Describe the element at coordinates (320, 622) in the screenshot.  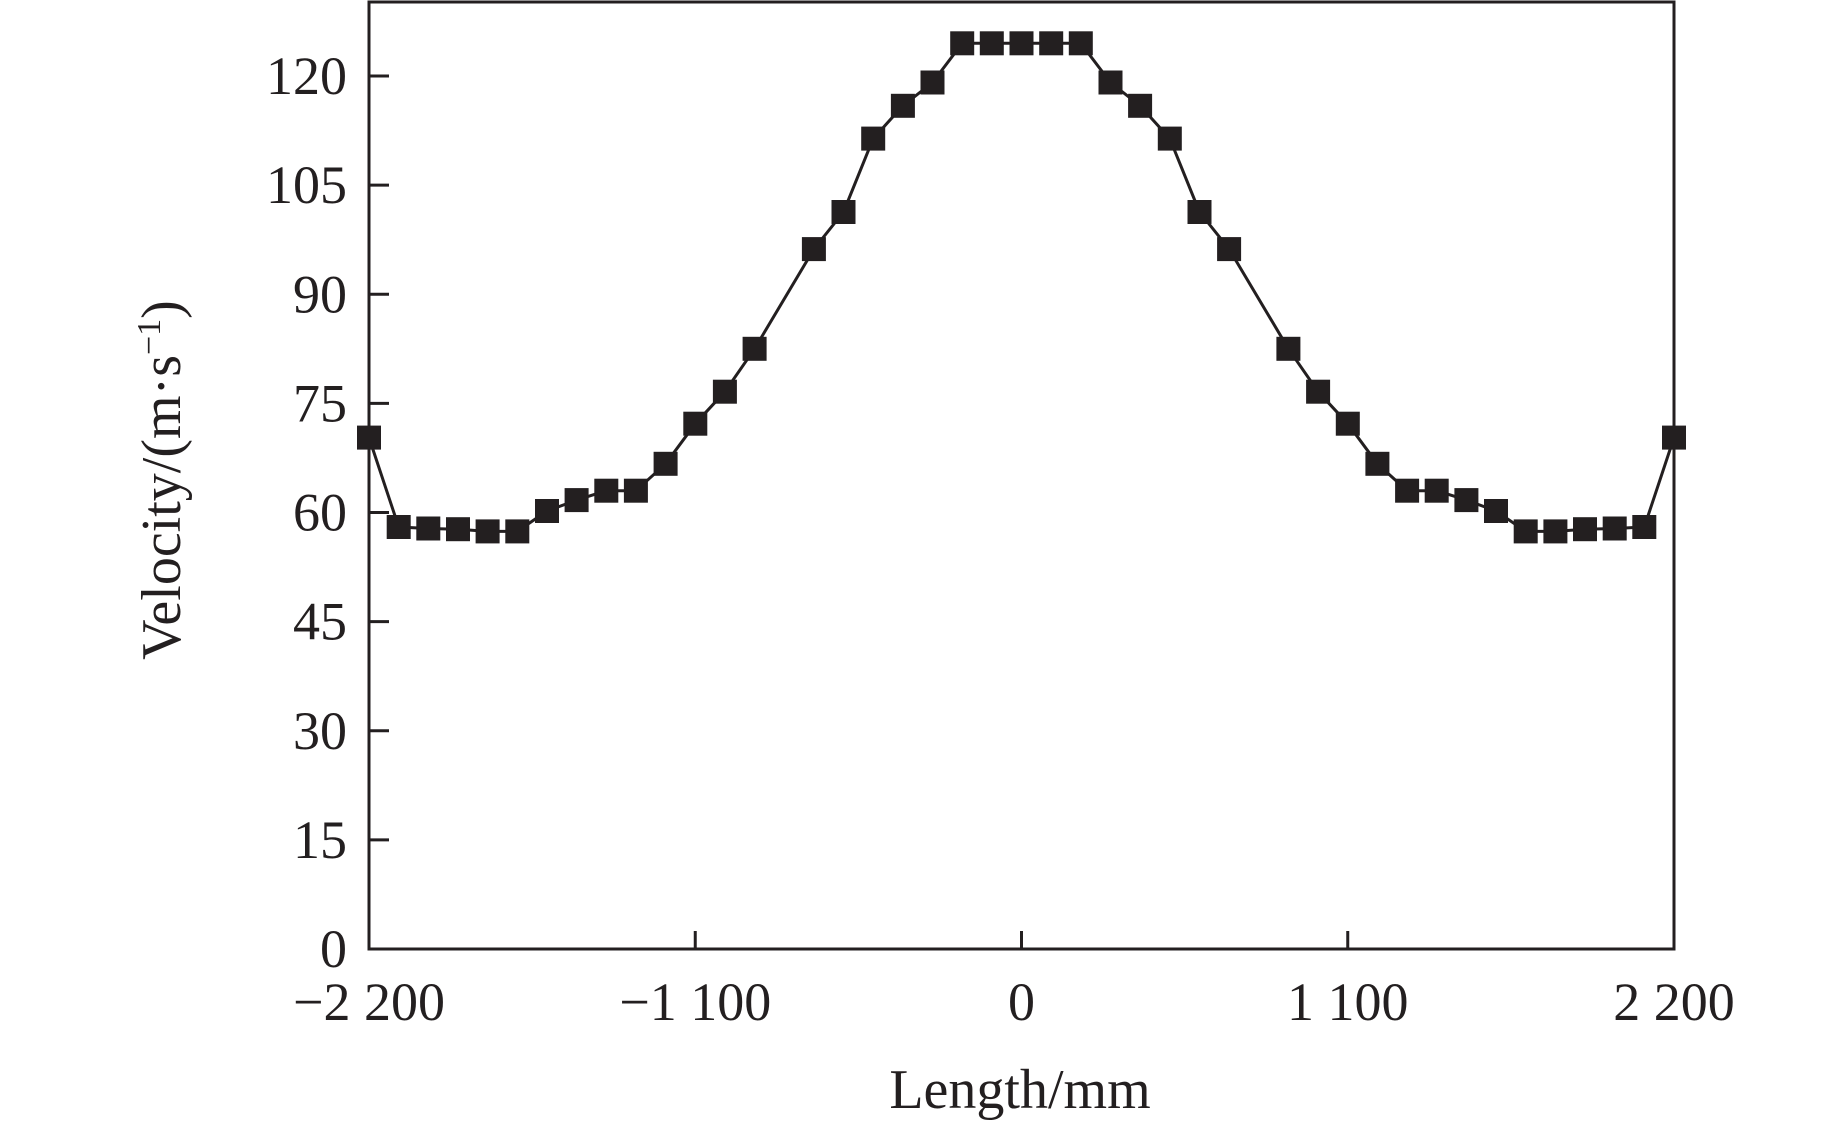
I see `y-tick-label: 45` at that location.